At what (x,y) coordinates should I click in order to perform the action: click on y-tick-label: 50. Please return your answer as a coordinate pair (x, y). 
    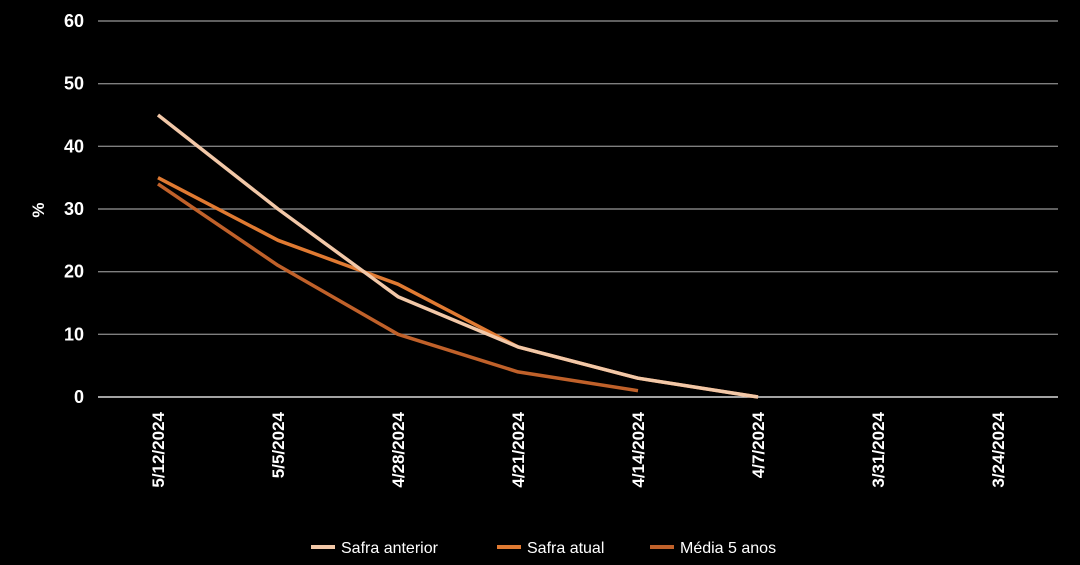
    Looking at the image, I should click on (74, 84).